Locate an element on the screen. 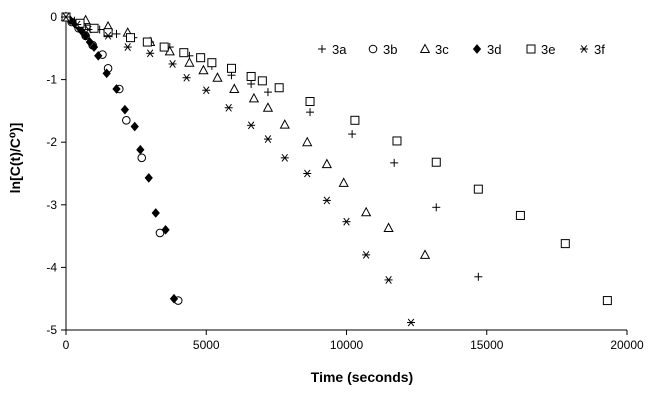 This screenshot has width=653, height=393. x-tick-label: 10000 is located at coordinates (347, 345).